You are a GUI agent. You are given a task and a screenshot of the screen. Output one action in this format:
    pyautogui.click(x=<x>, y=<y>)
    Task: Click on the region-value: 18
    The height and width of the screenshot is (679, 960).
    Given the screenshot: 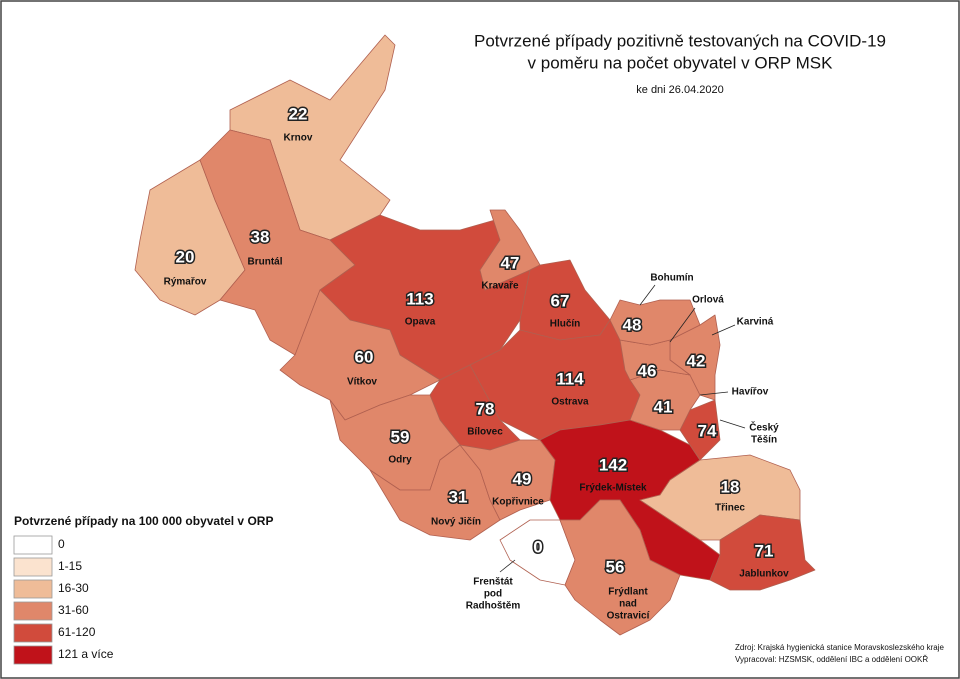 What is the action you would take?
    pyautogui.click(x=730, y=486)
    